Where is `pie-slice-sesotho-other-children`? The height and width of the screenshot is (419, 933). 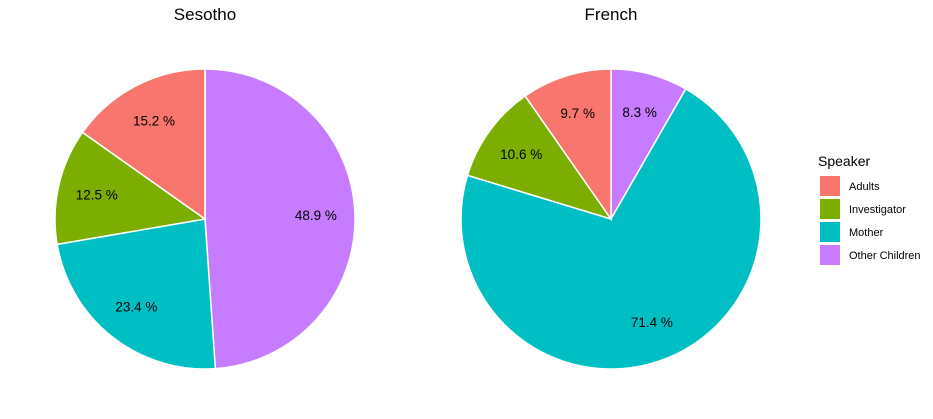
pie-slice-sesotho-other-children is located at coordinates (280, 219).